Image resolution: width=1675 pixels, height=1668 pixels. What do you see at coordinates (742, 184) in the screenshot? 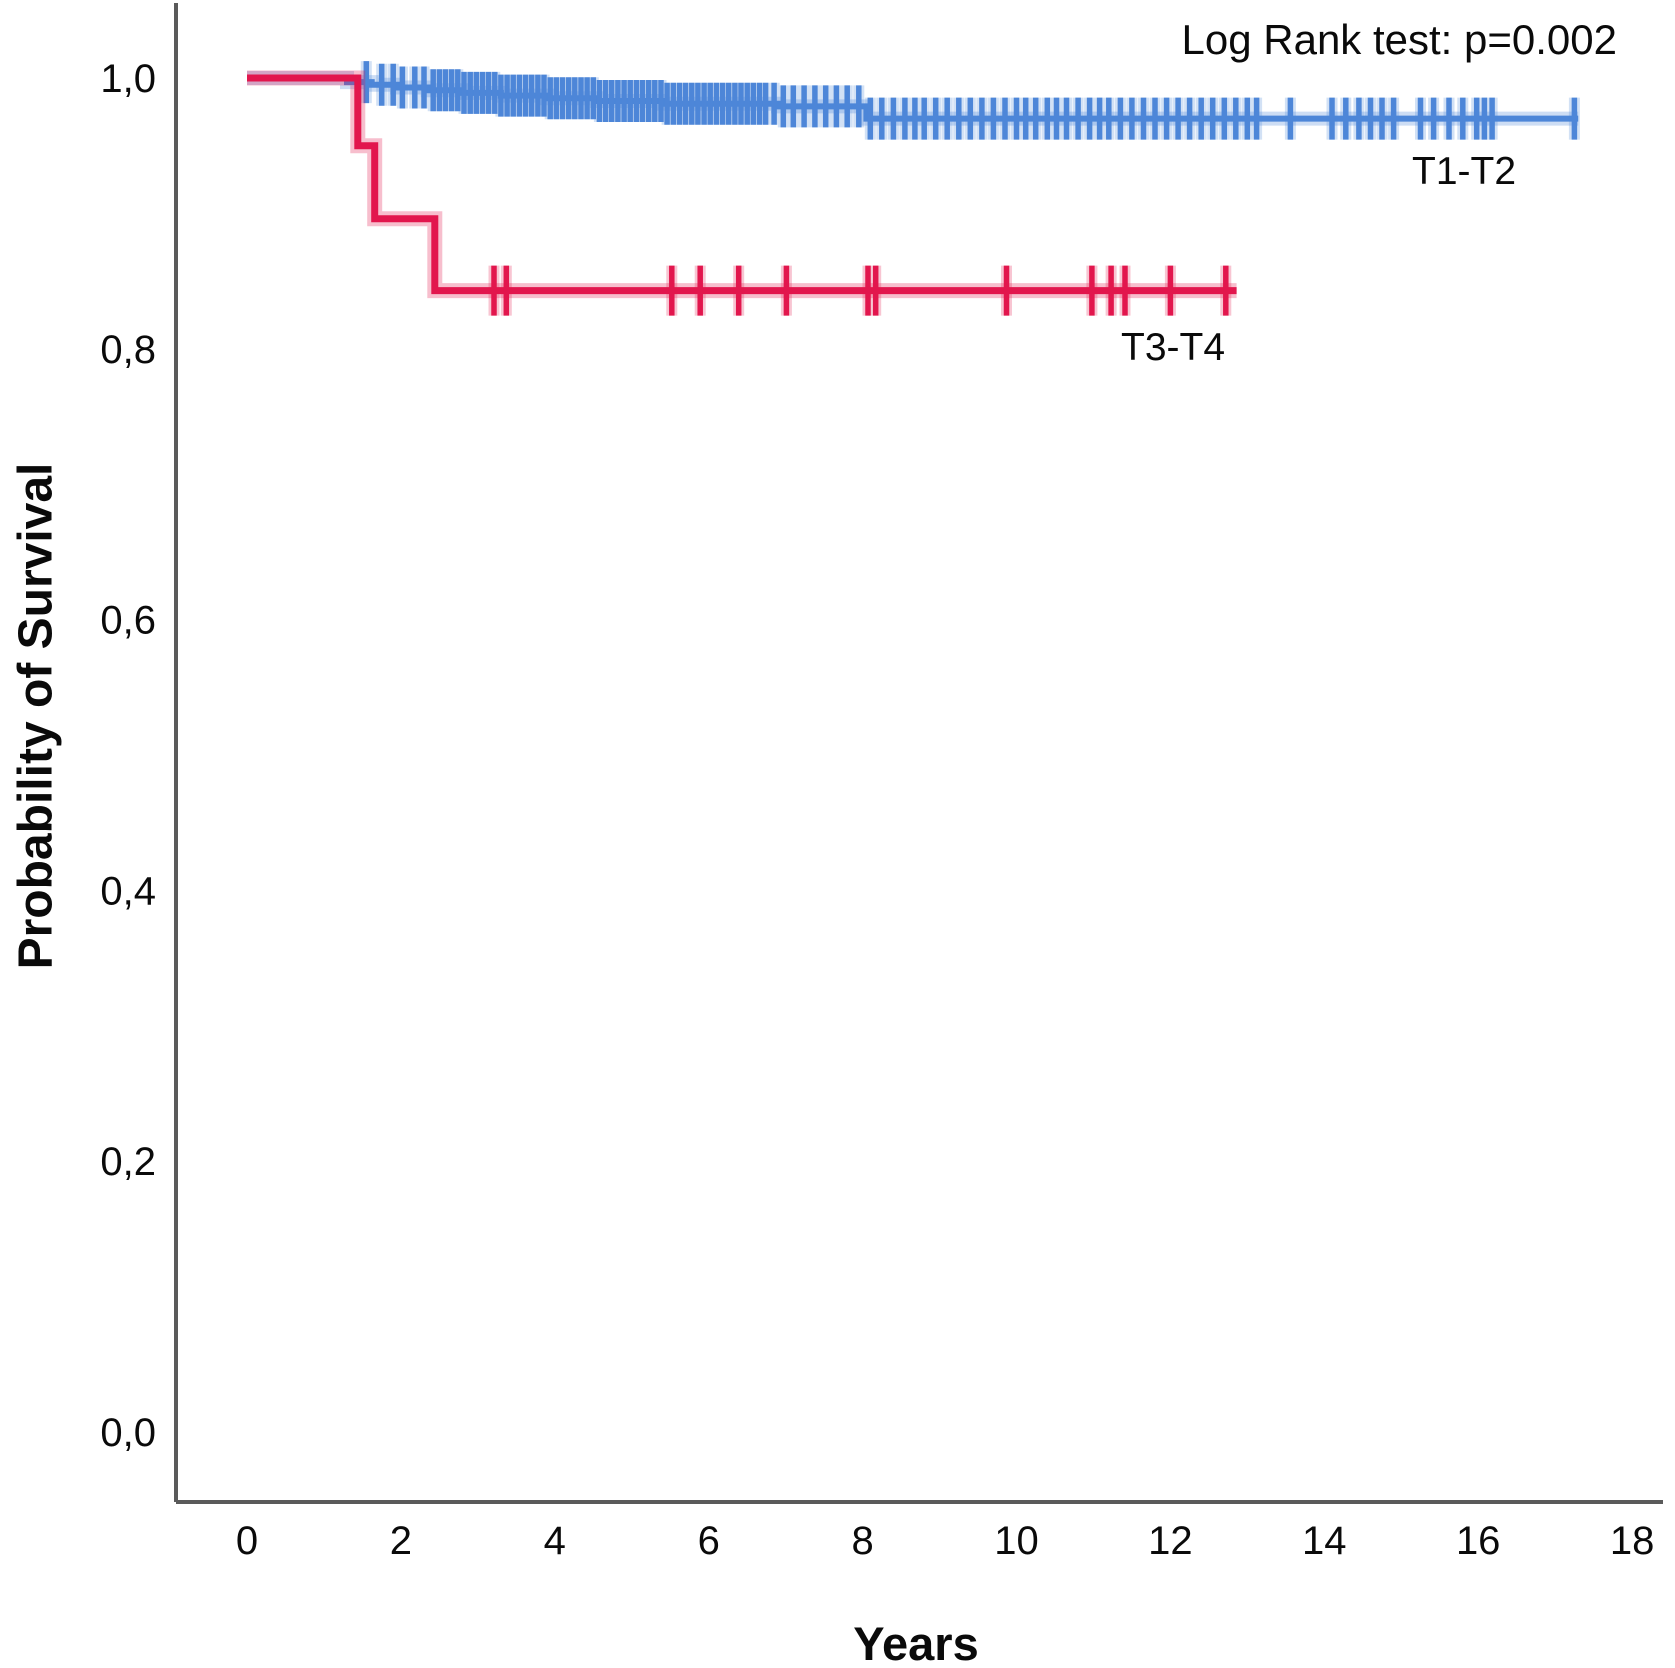
I see `t3-t4-curve` at bounding box center [742, 184].